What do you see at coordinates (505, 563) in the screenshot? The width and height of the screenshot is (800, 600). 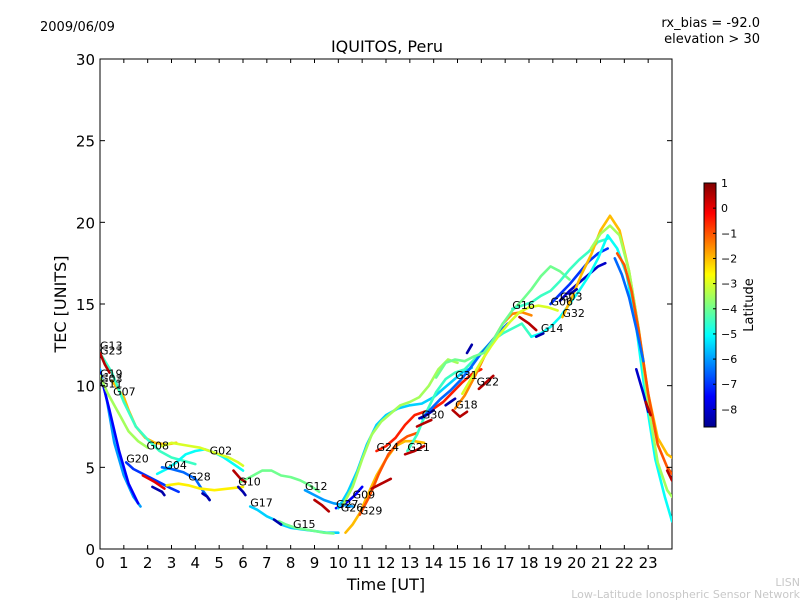 I see `x-tick-label: 17` at bounding box center [505, 563].